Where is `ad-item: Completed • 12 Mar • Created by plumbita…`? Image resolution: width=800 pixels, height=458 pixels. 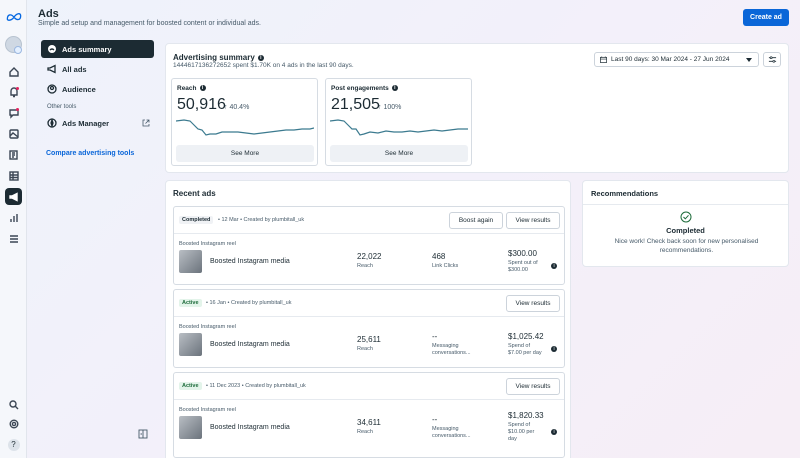
ad-item: Completed • 12 Mar • Created by plumbita… is located at coordinates (369, 245).